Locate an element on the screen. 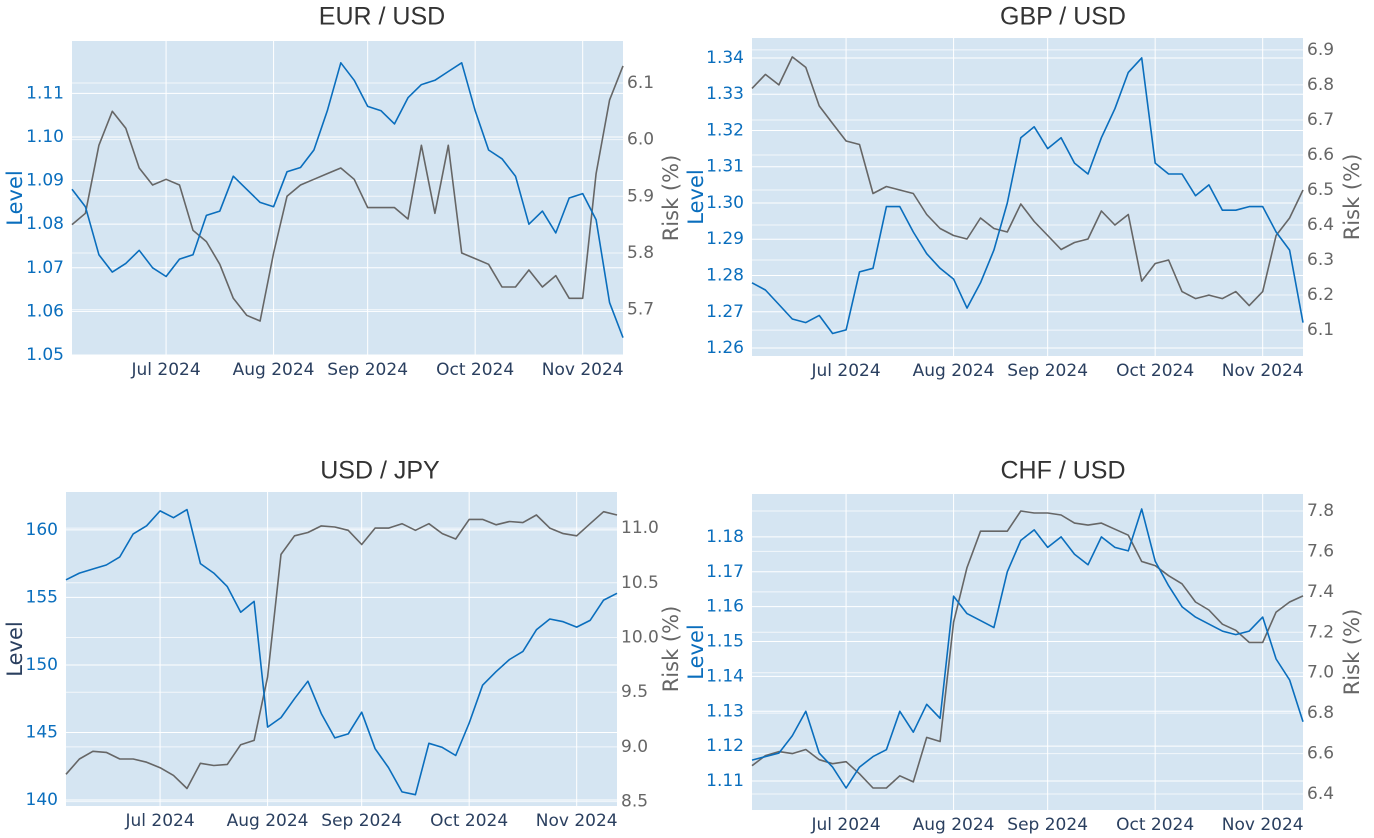  y-tick-label: 1.34 is located at coordinates (725, 58).